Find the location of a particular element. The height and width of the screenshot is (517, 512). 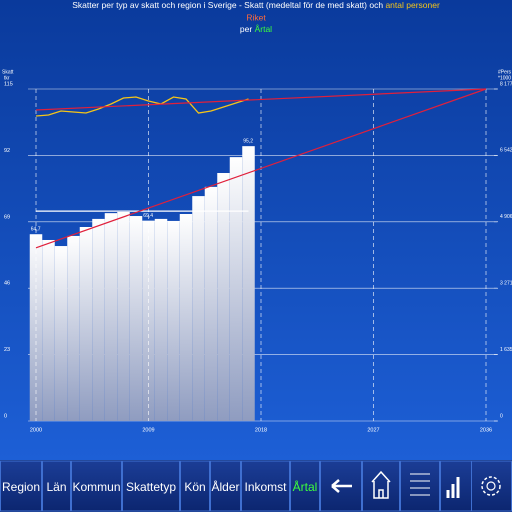

subtitle-part: per is located at coordinates (246, 29).